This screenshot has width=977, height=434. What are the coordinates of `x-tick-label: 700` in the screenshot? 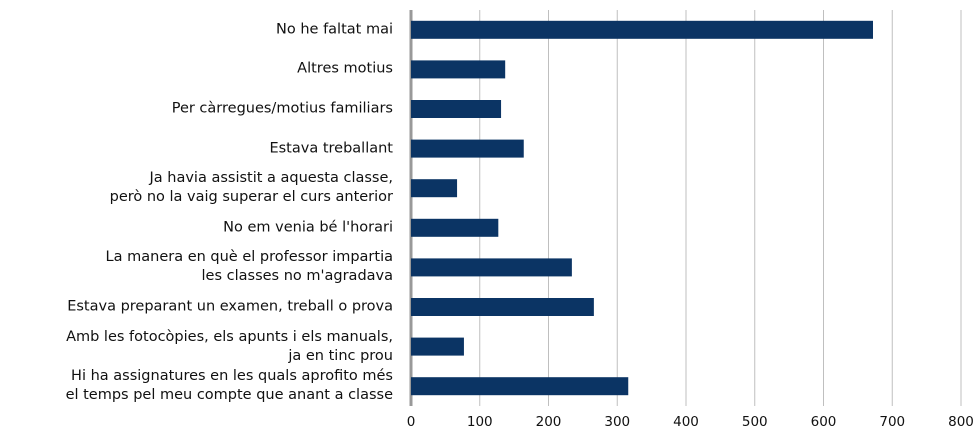 It's located at (892, 422).